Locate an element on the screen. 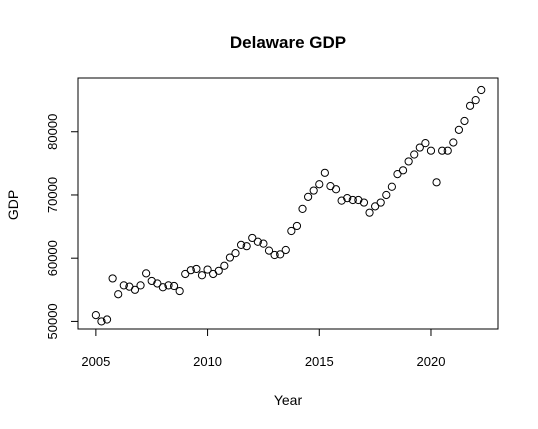  chart-title: Delaware GDP is located at coordinates (288, 42).